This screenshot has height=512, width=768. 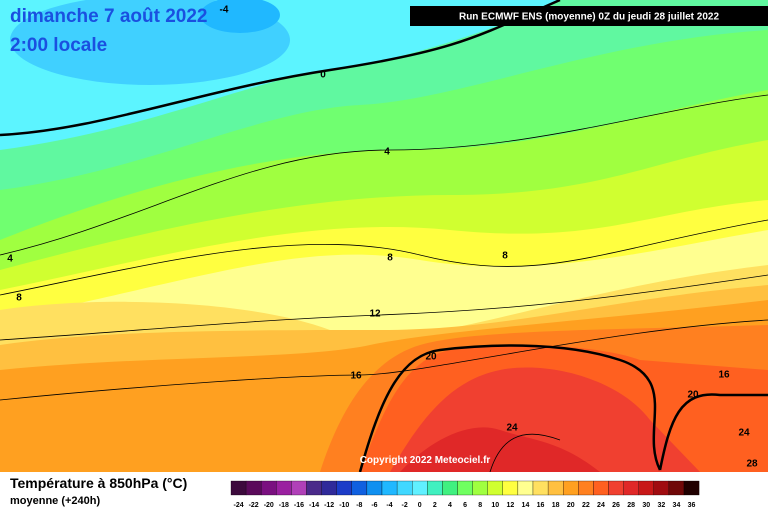 I want to click on color-bar-label: 16, so click(x=541, y=505).